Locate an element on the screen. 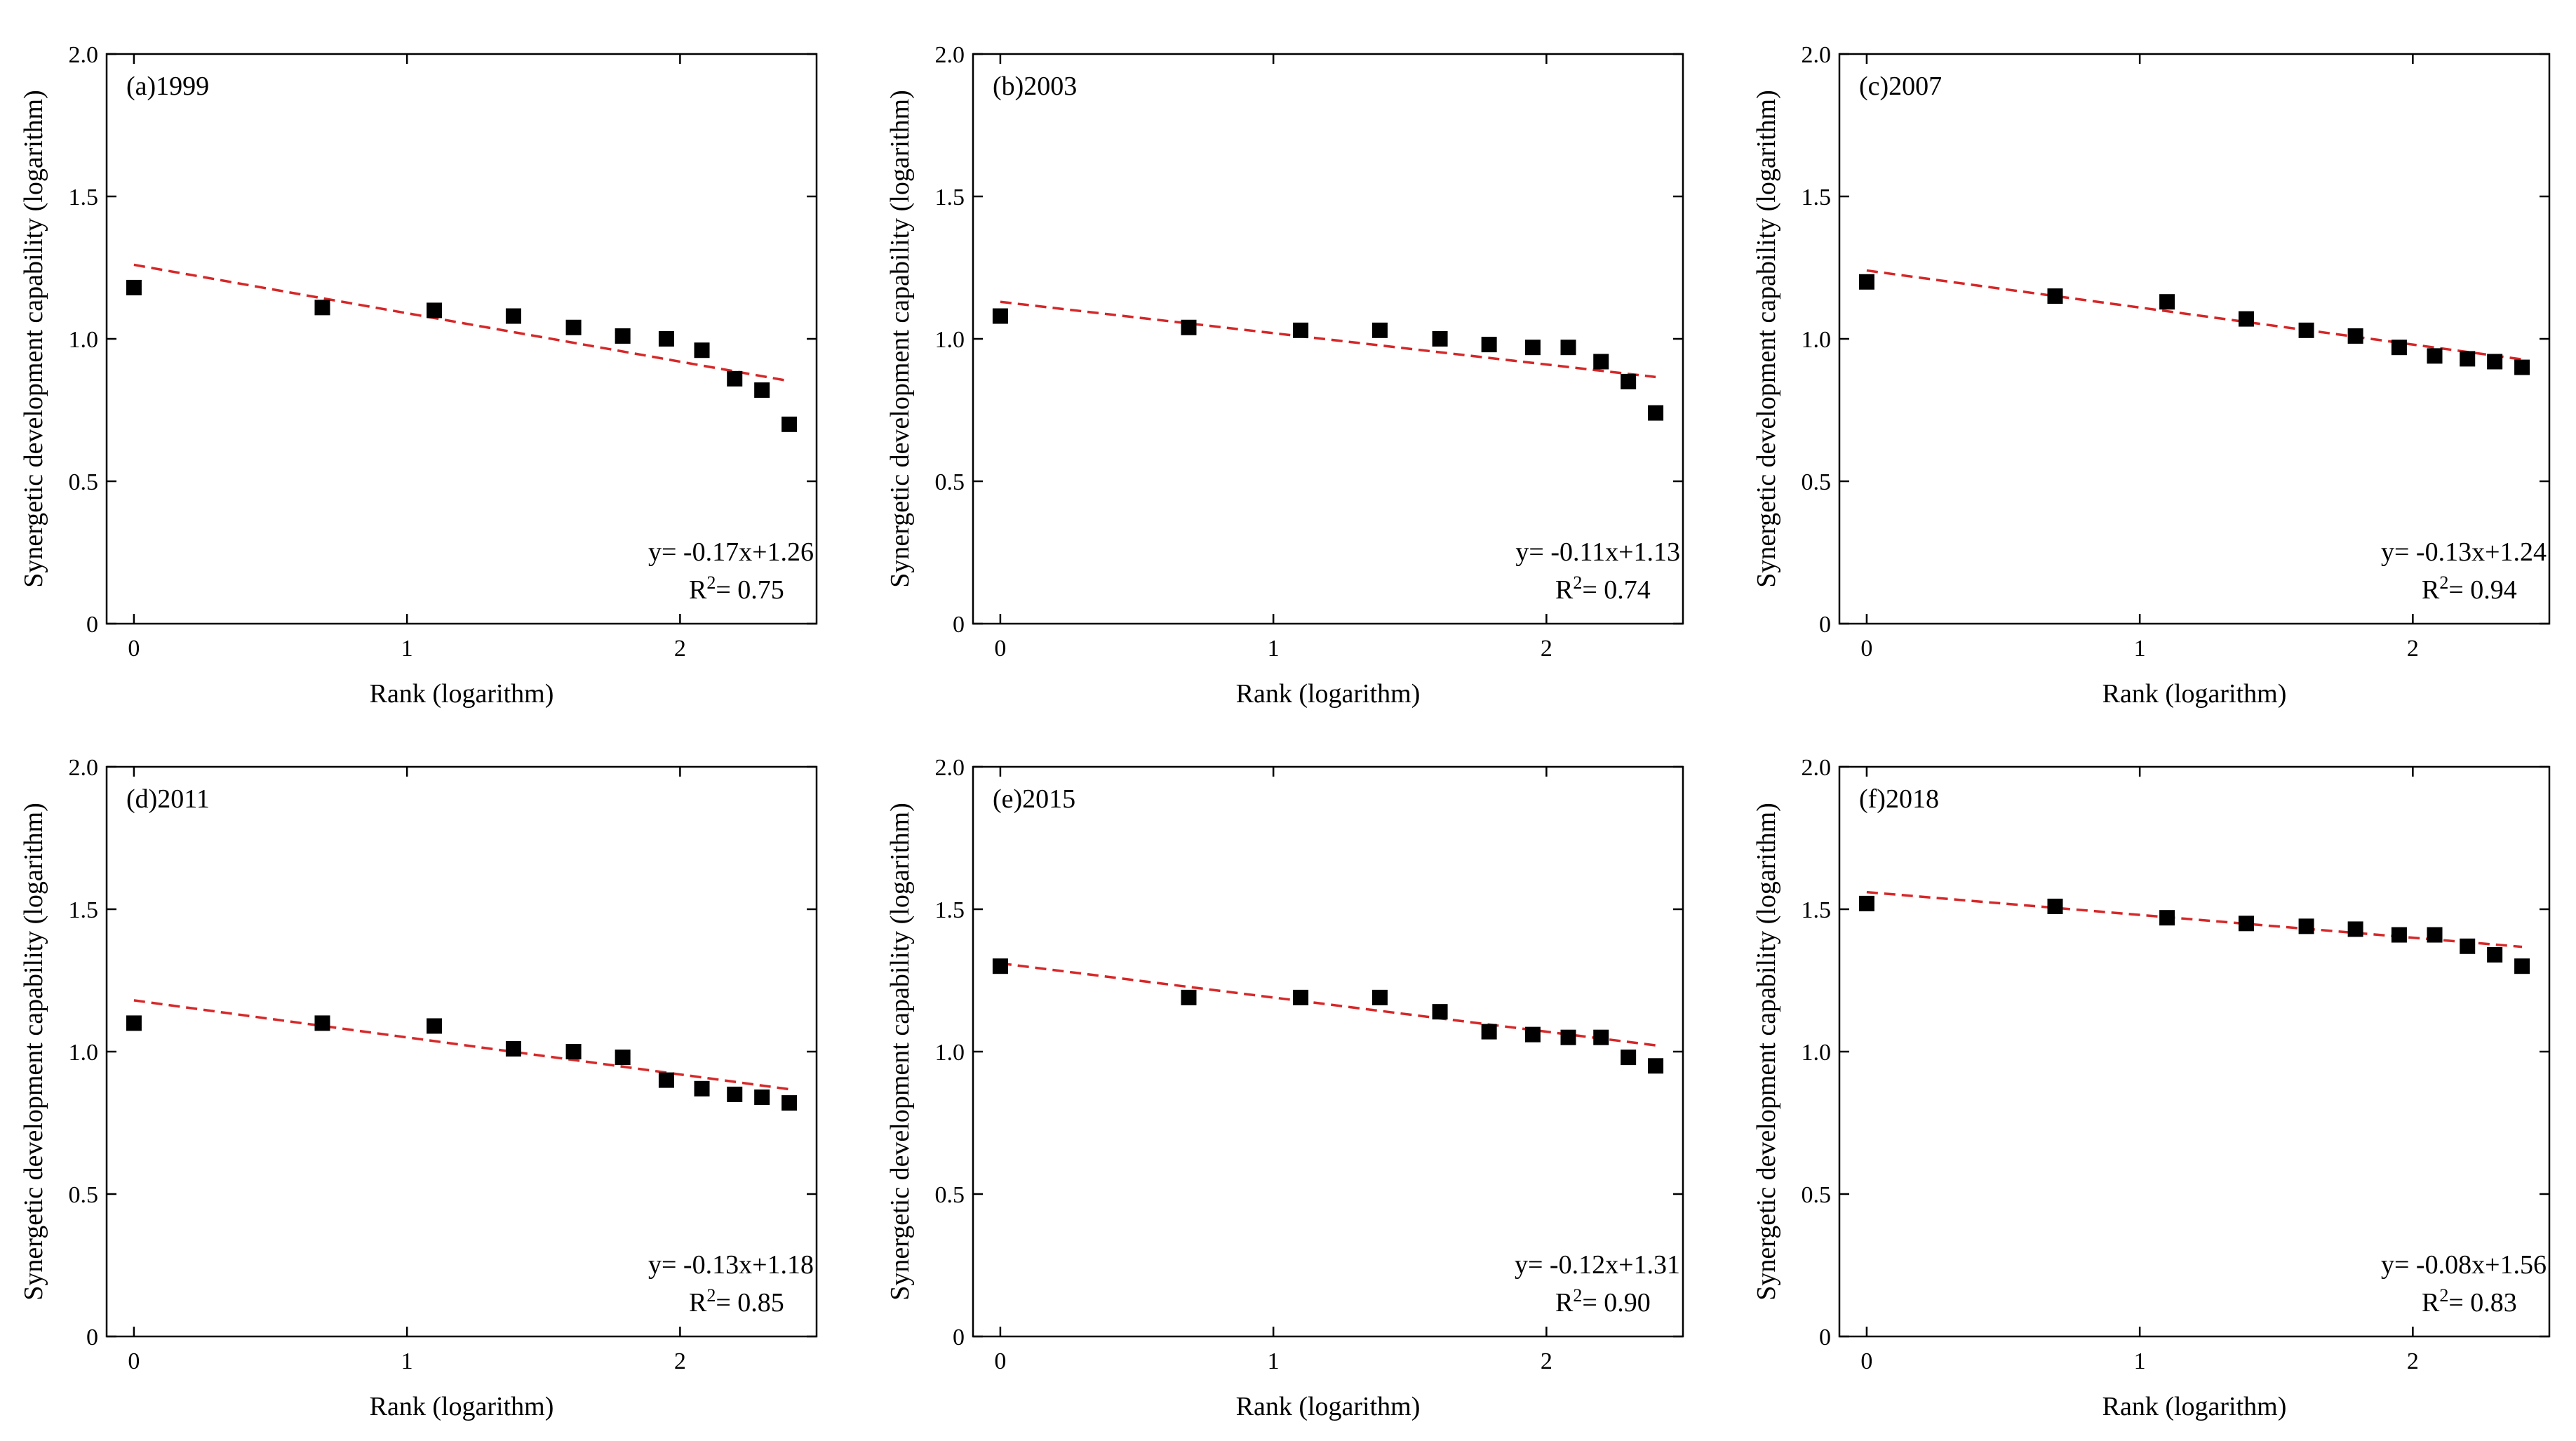 The image size is (2576, 1441). r-squared-value: = 0.90 is located at coordinates (1616, 1303).